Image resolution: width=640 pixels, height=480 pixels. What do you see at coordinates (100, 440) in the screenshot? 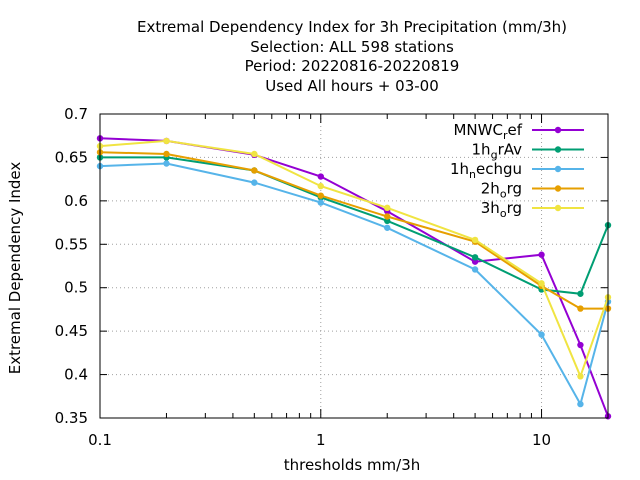
I see `x-tick-label: 0.1` at bounding box center [100, 440].